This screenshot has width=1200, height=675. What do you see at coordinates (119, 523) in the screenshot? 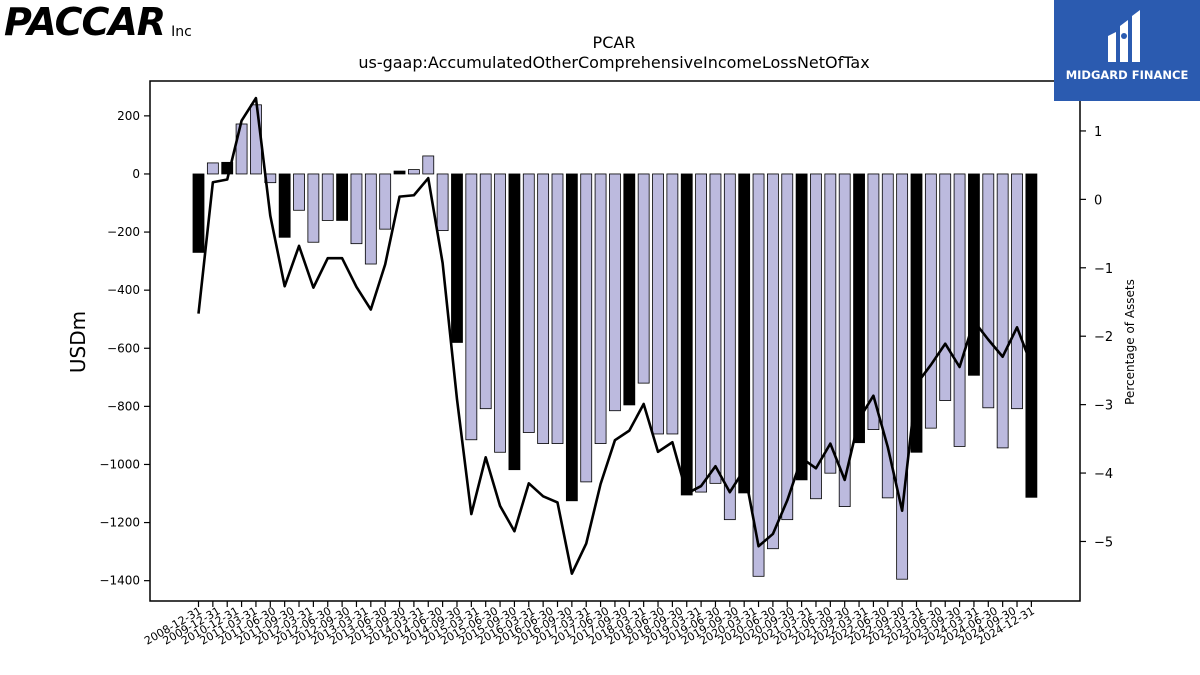
I see `y-tick-label: −1200` at bounding box center [119, 523].